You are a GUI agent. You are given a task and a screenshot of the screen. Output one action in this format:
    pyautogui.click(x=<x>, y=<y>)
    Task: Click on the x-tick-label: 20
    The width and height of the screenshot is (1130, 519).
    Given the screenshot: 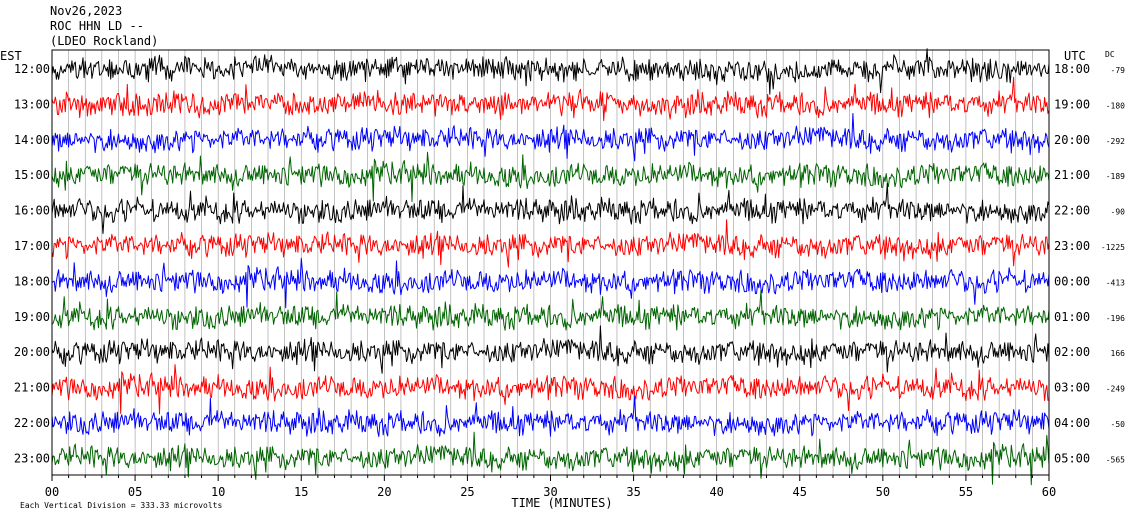 What is the action you would take?
    pyautogui.click(x=384, y=492)
    